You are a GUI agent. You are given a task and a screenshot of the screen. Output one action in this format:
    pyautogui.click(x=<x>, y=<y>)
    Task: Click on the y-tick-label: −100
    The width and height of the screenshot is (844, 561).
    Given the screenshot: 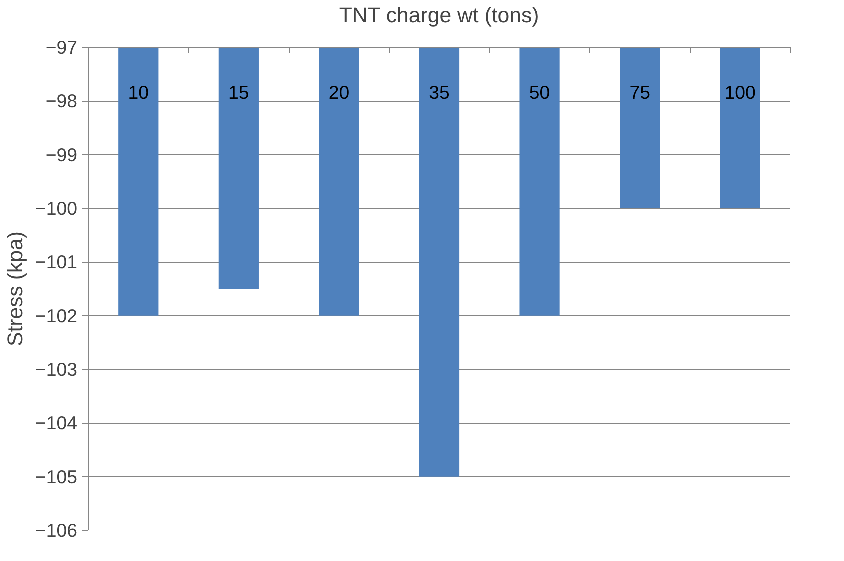 What is the action you would take?
    pyautogui.click(x=56, y=208)
    